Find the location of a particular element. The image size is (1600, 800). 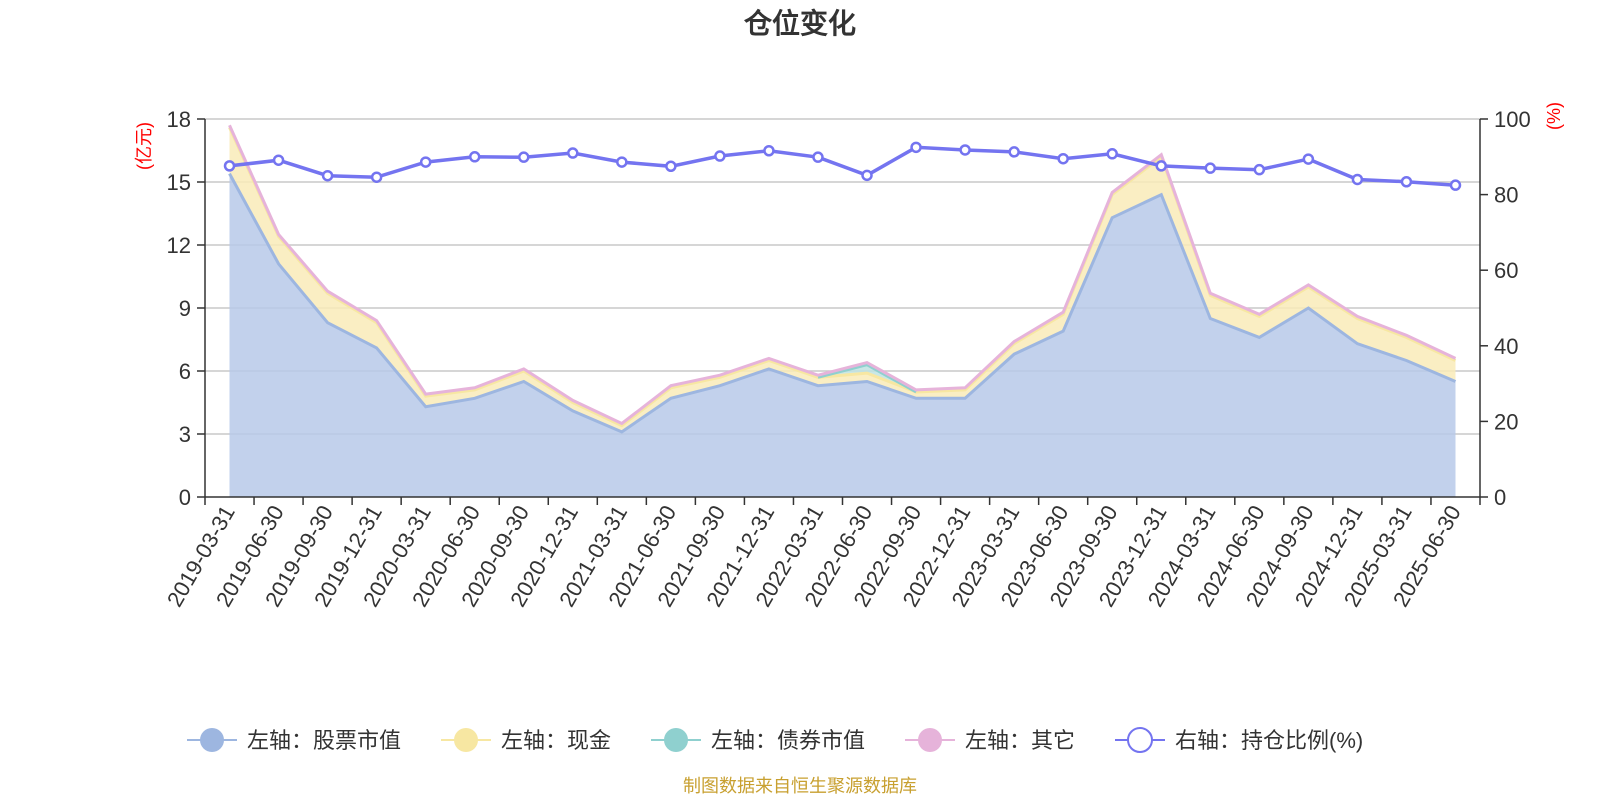

legend-item: 左轴：股票市值 is located at coordinates (294, 740).